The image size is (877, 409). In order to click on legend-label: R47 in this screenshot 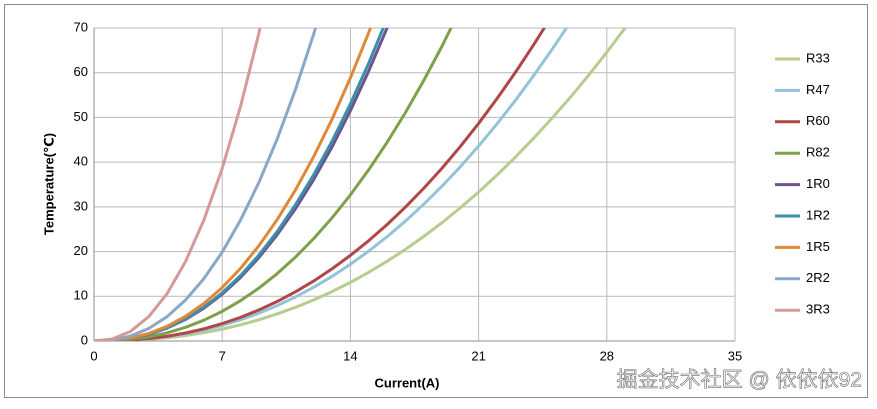, I will do `click(818, 89)`.